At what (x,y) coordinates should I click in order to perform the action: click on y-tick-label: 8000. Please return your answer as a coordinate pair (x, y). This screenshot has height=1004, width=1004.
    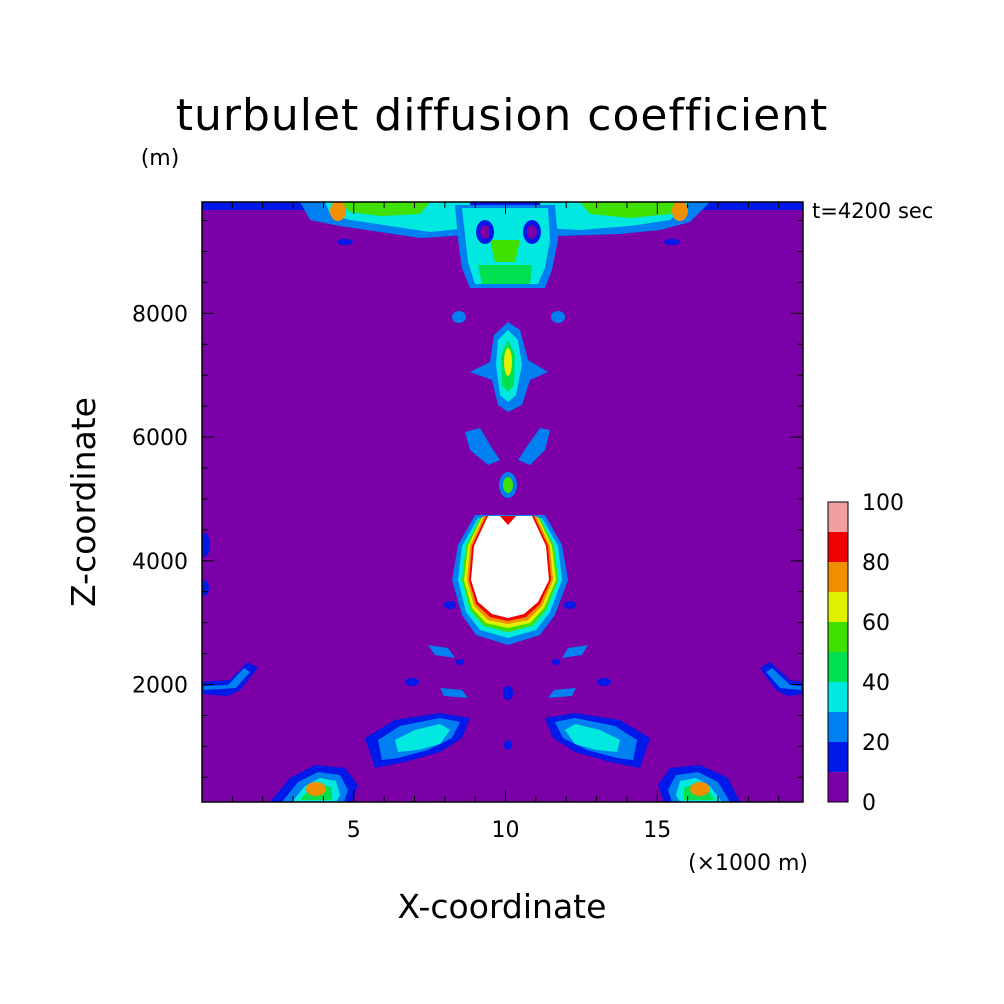
    Looking at the image, I should click on (160, 314).